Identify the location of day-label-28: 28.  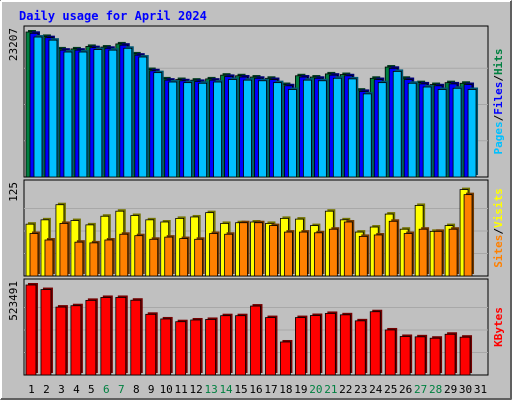
(435, 389).